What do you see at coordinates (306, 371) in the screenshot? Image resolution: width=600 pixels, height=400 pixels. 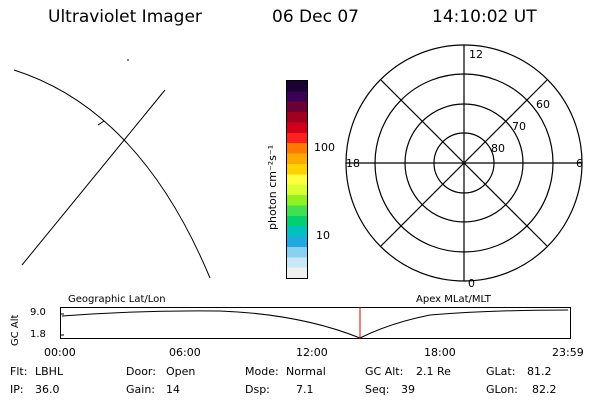 I see `status-mode-value: Normal` at bounding box center [306, 371].